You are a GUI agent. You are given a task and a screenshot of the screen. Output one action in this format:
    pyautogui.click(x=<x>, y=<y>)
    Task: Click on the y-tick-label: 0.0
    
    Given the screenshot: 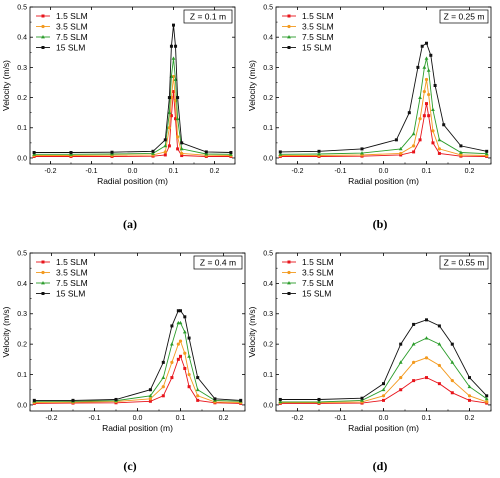 What is the action you would take?
    pyautogui.click(x=22, y=405)
    